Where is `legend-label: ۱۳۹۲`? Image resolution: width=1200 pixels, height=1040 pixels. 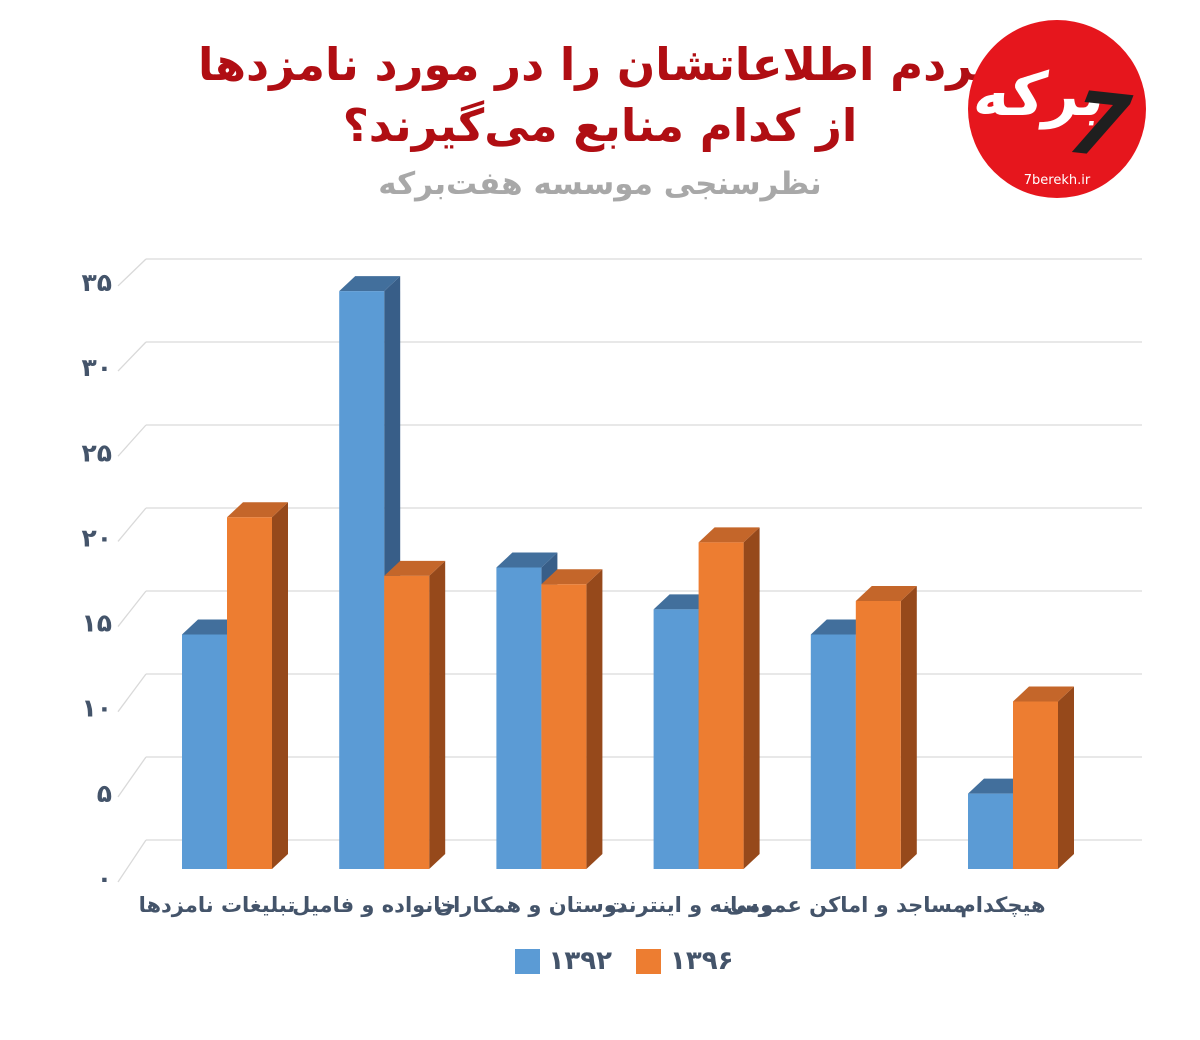 legend-label: ۱۳۹۲ is located at coordinates (580, 961).